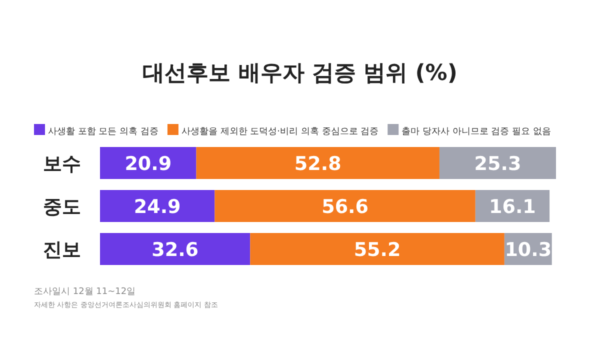 The image size is (600, 337). I want to click on data-label: 20.9, so click(148, 164).